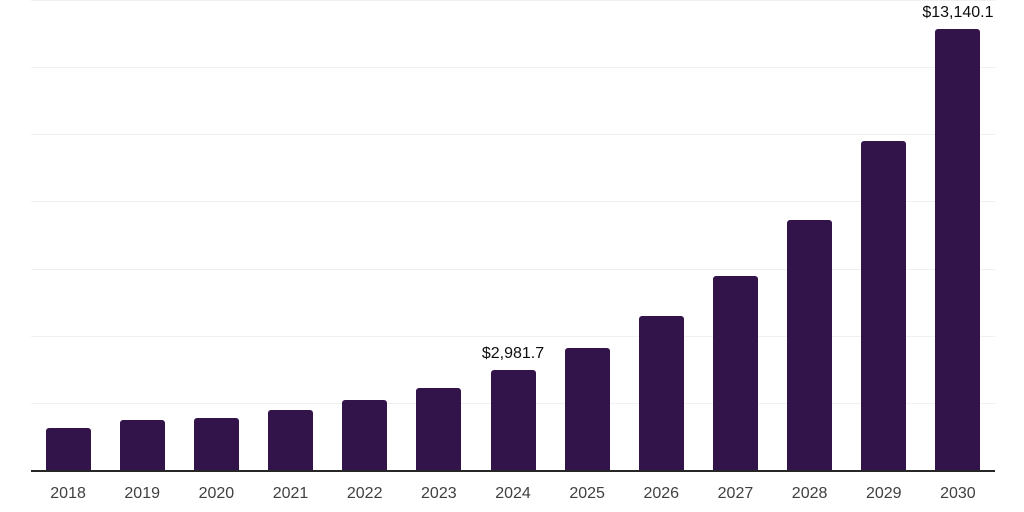  I want to click on x-tick-label-2024: 2024, so click(513, 493).